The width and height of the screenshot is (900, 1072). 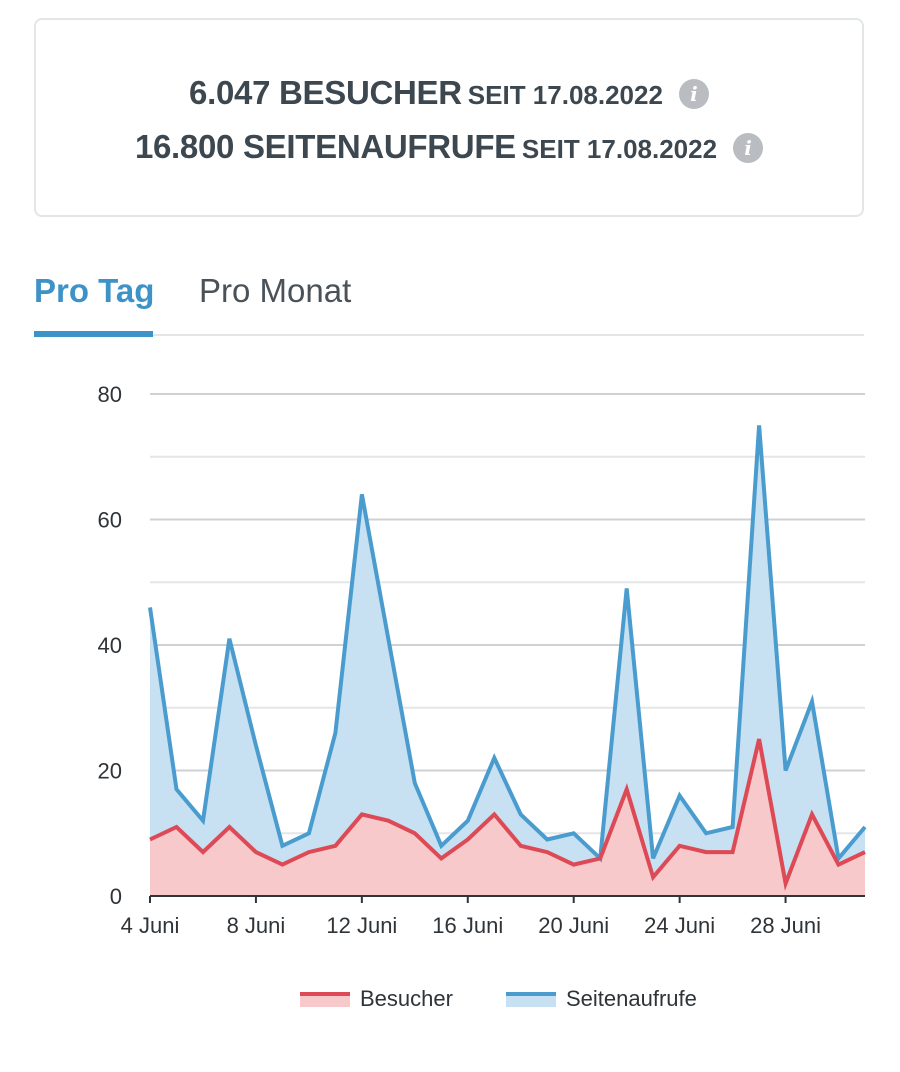 What do you see at coordinates (325, 92) in the screenshot?
I see `visitors-count: 6.047 BESUCHER` at bounding box center [325, 92].